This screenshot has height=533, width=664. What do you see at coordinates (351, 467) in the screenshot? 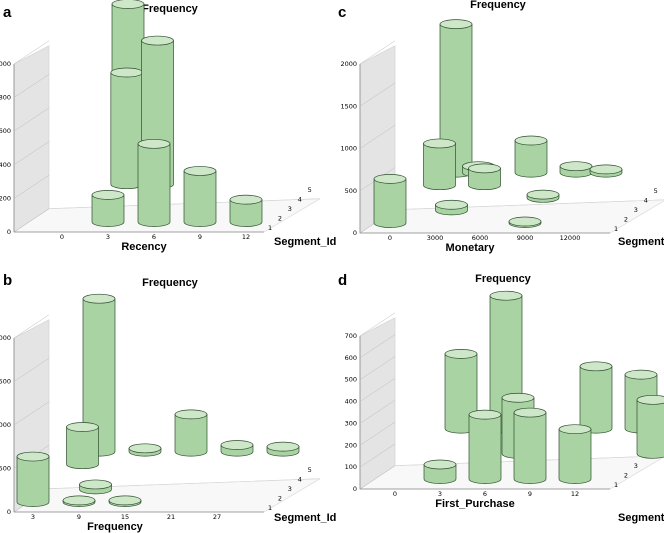
I see `y-tick-label: 100` at bounding box center [351, 467].